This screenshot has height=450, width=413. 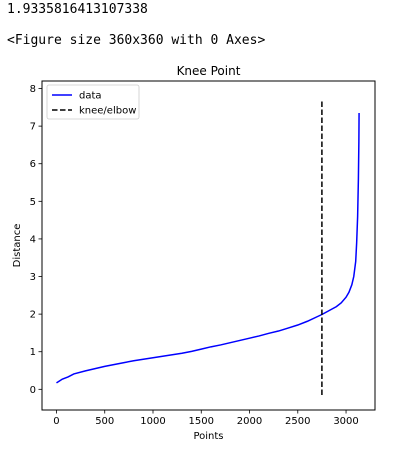 What do you see at coordinates (33, 239) in the screenshot?
I see `y-tick-label: 4` at bounding box center [33, 239].